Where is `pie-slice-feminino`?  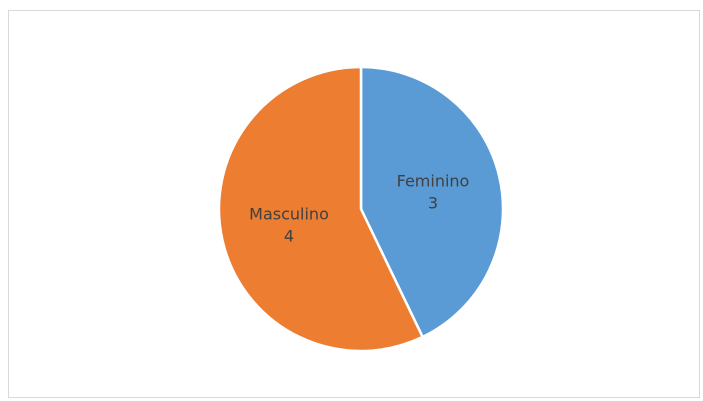
pie-slice-feminino is located at coordinates (432, 202).